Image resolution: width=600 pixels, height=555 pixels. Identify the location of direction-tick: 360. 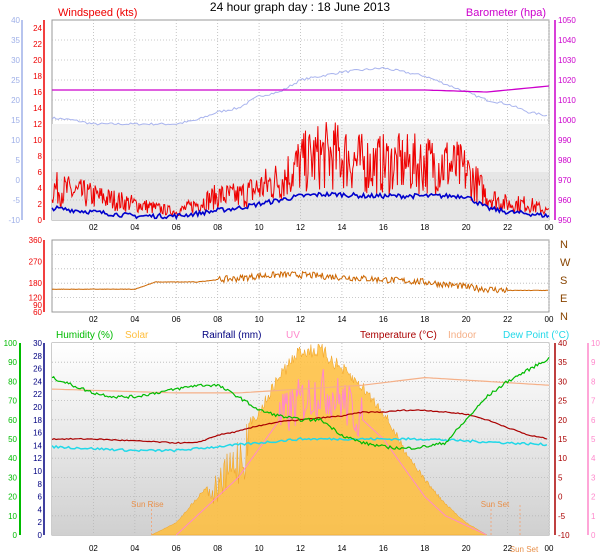
(36, 240).